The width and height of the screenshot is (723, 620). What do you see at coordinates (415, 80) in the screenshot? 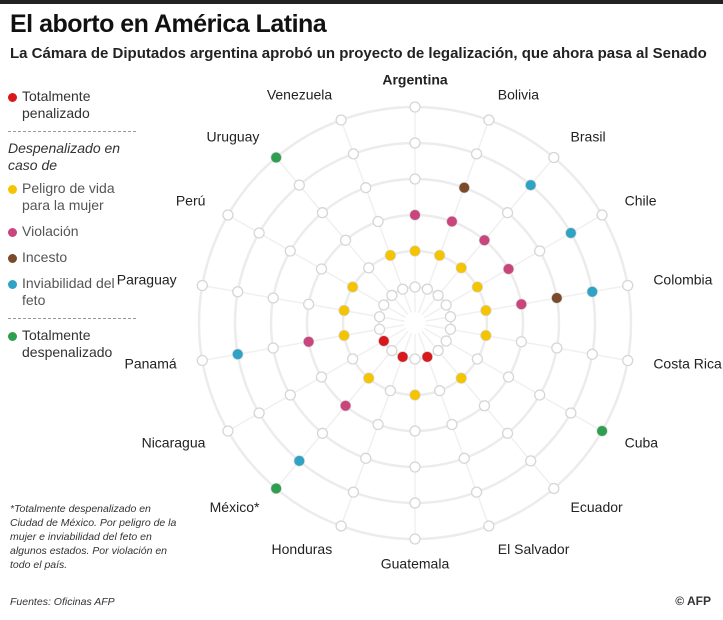
I see `country-label: Argentina` at bounding box center [415, 80].